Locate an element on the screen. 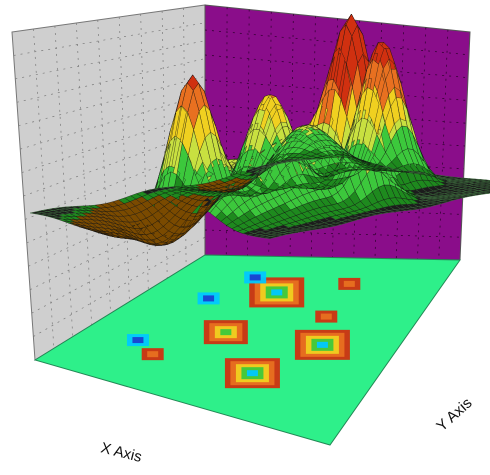 Image resolution: width=490 pixels, height=475 pixels. x-axis-label: X Axis is located at coordinates (121, 452).